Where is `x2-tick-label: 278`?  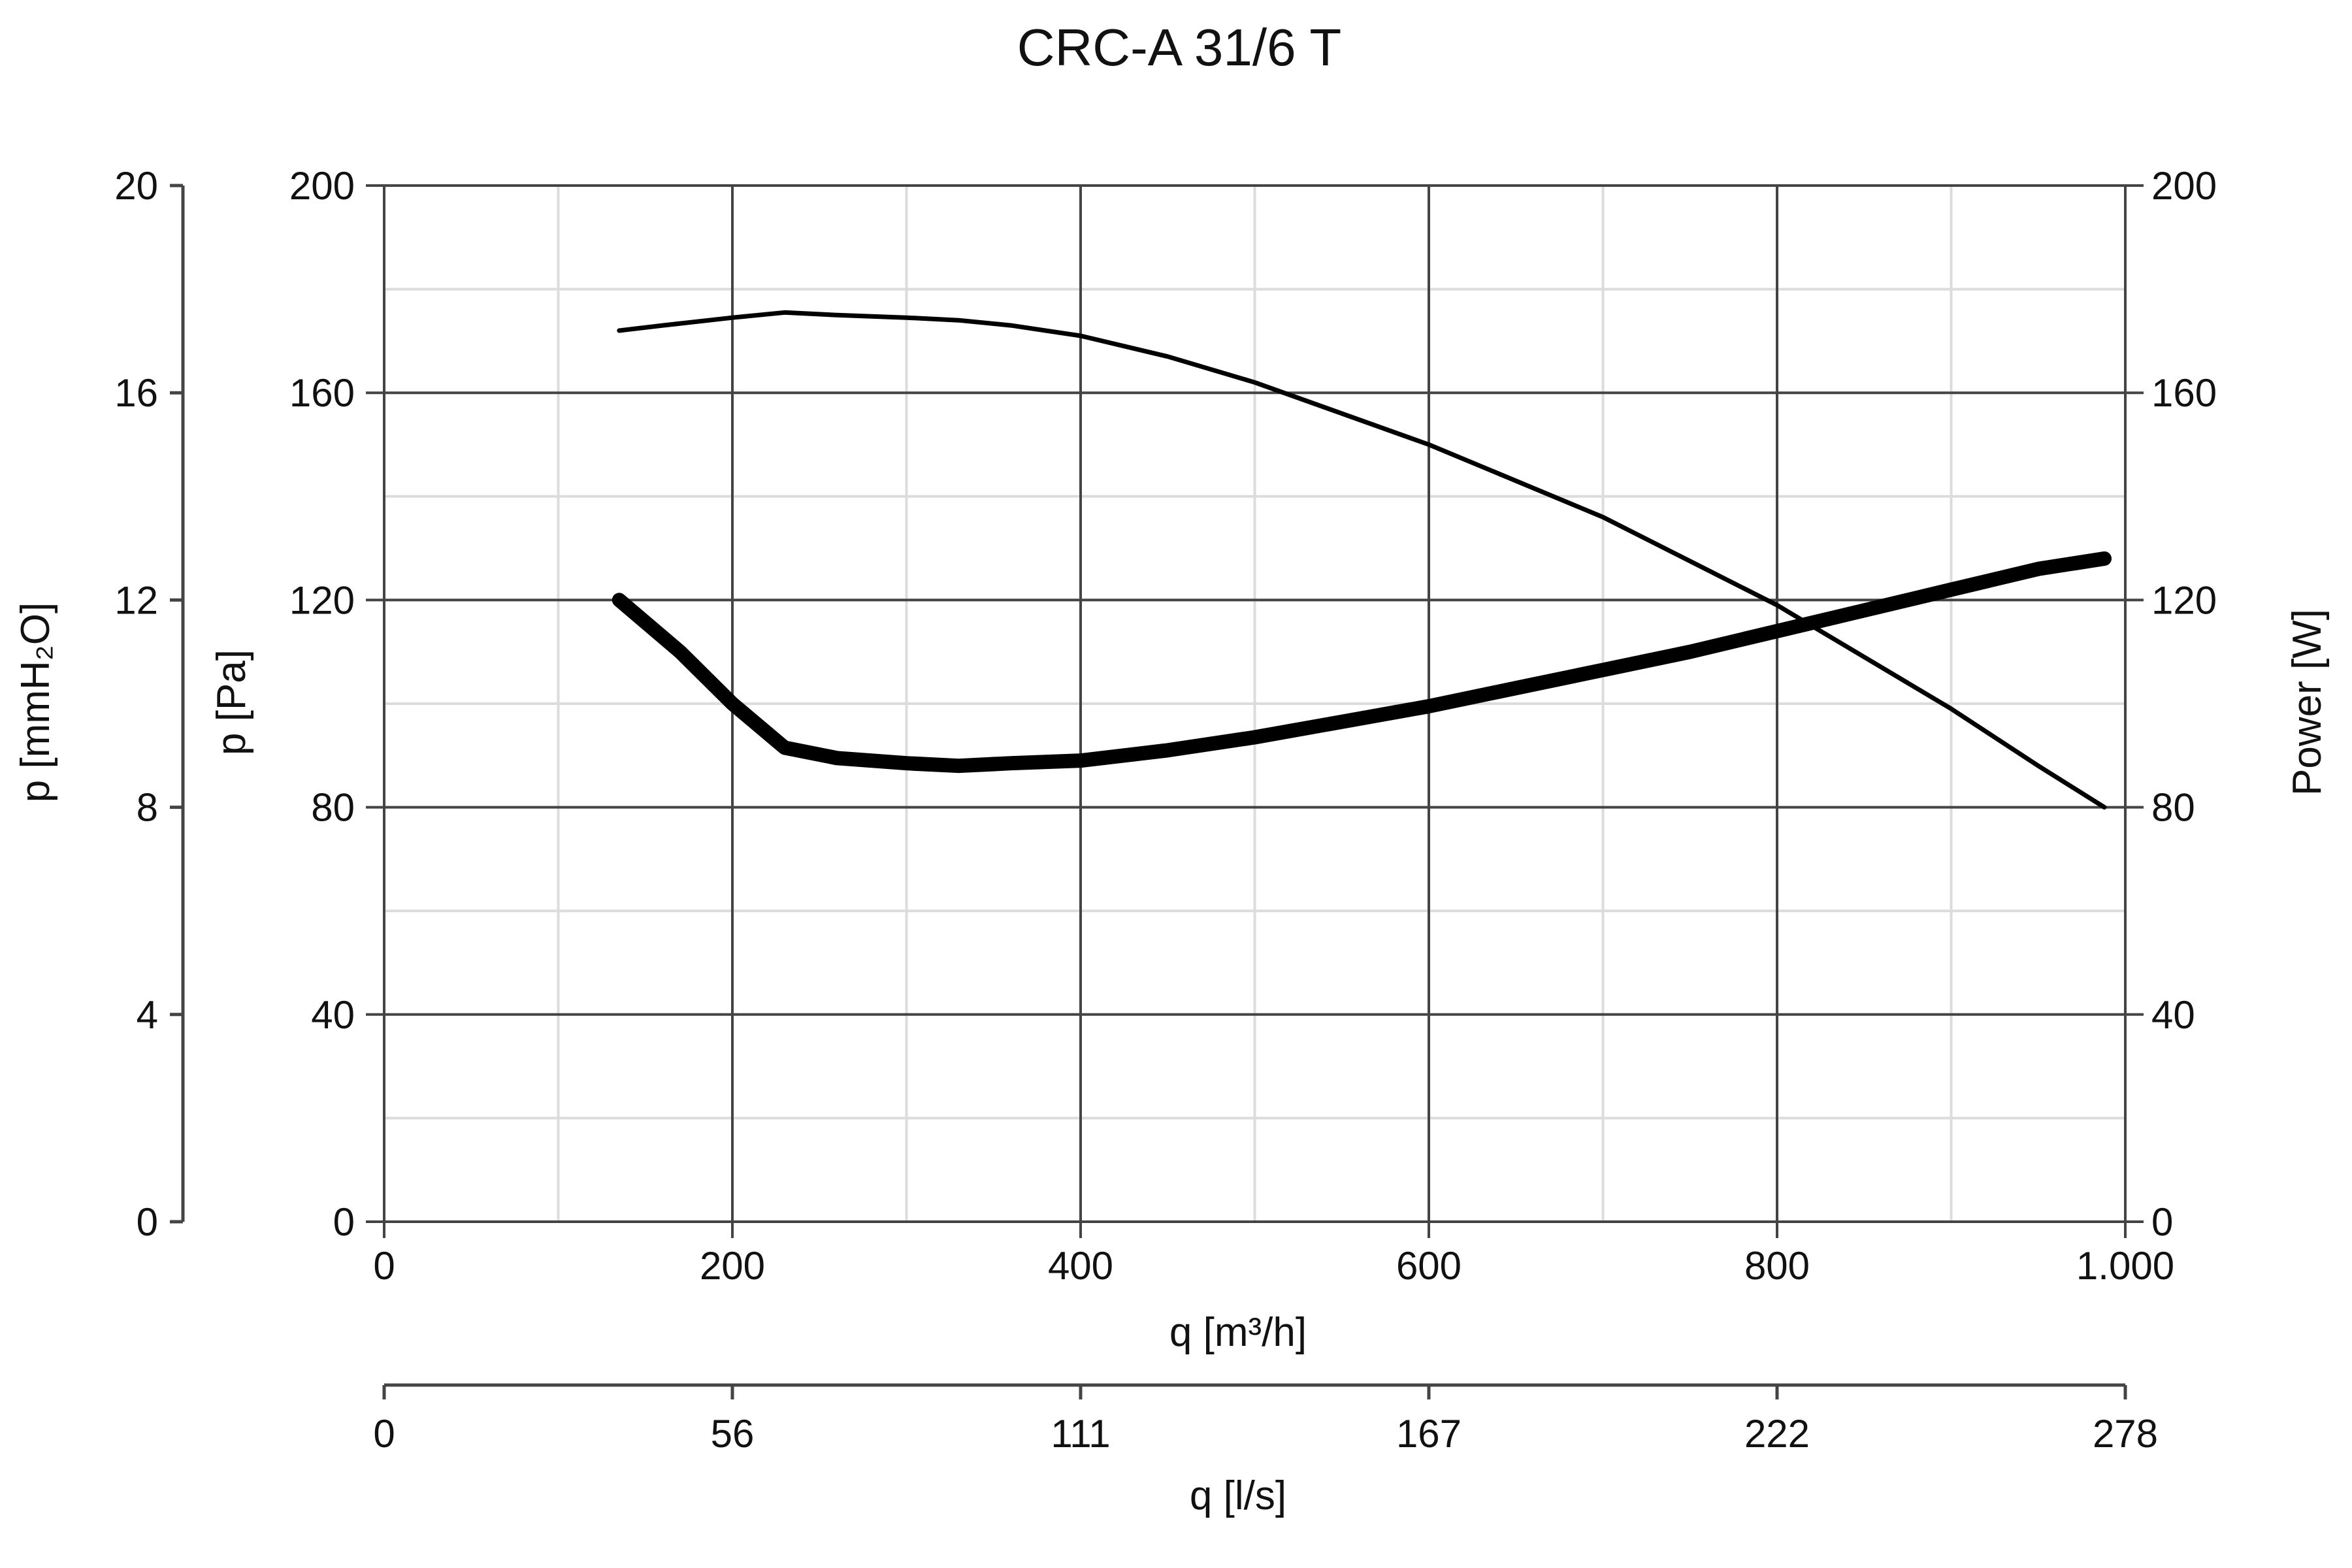
x2-tick-label: 278 is located at coordinates (2125, 1434).